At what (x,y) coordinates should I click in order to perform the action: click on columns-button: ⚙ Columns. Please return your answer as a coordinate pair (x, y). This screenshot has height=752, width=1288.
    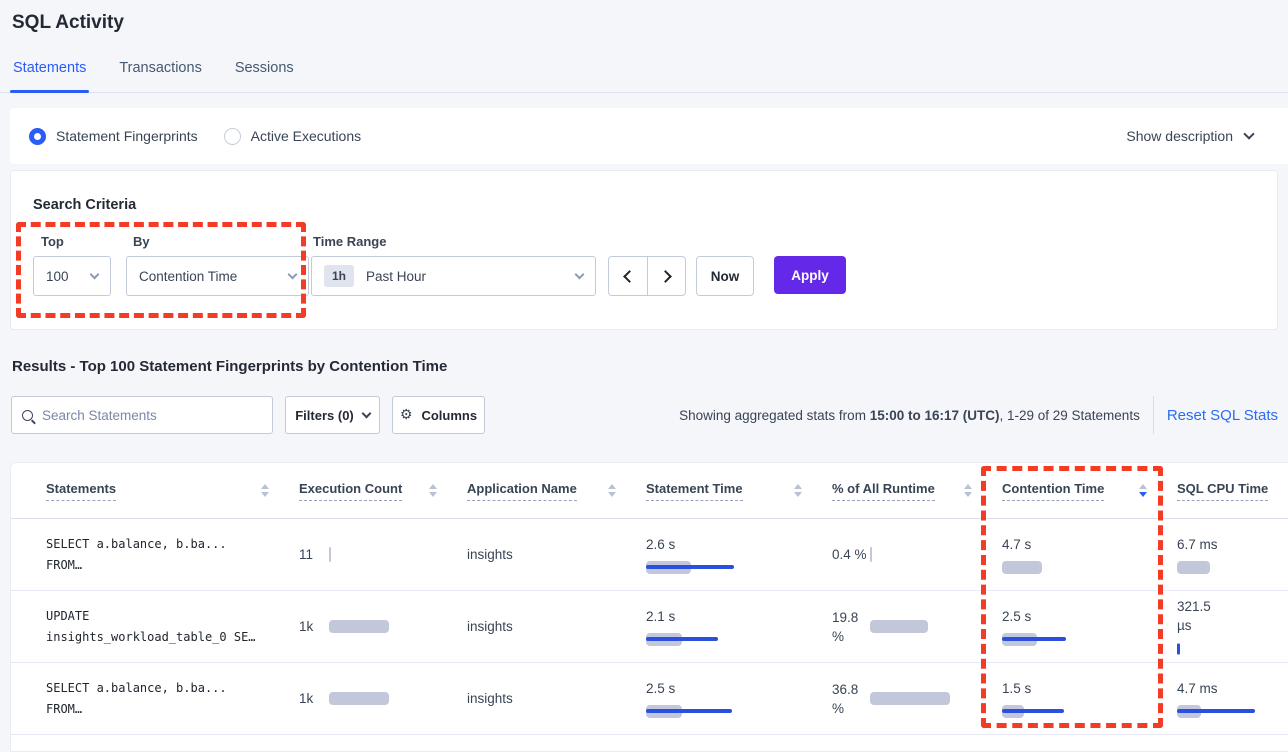
    Looking at the image, I should click on (438, 415).